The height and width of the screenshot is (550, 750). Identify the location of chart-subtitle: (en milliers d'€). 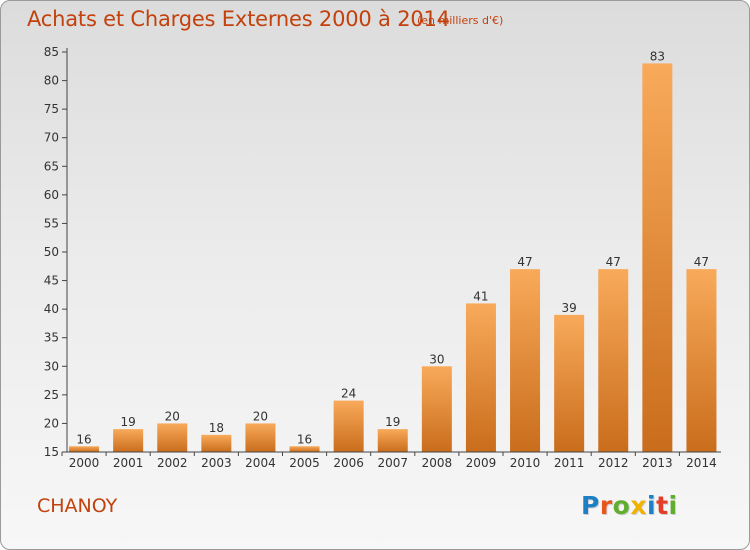
(460, 20).